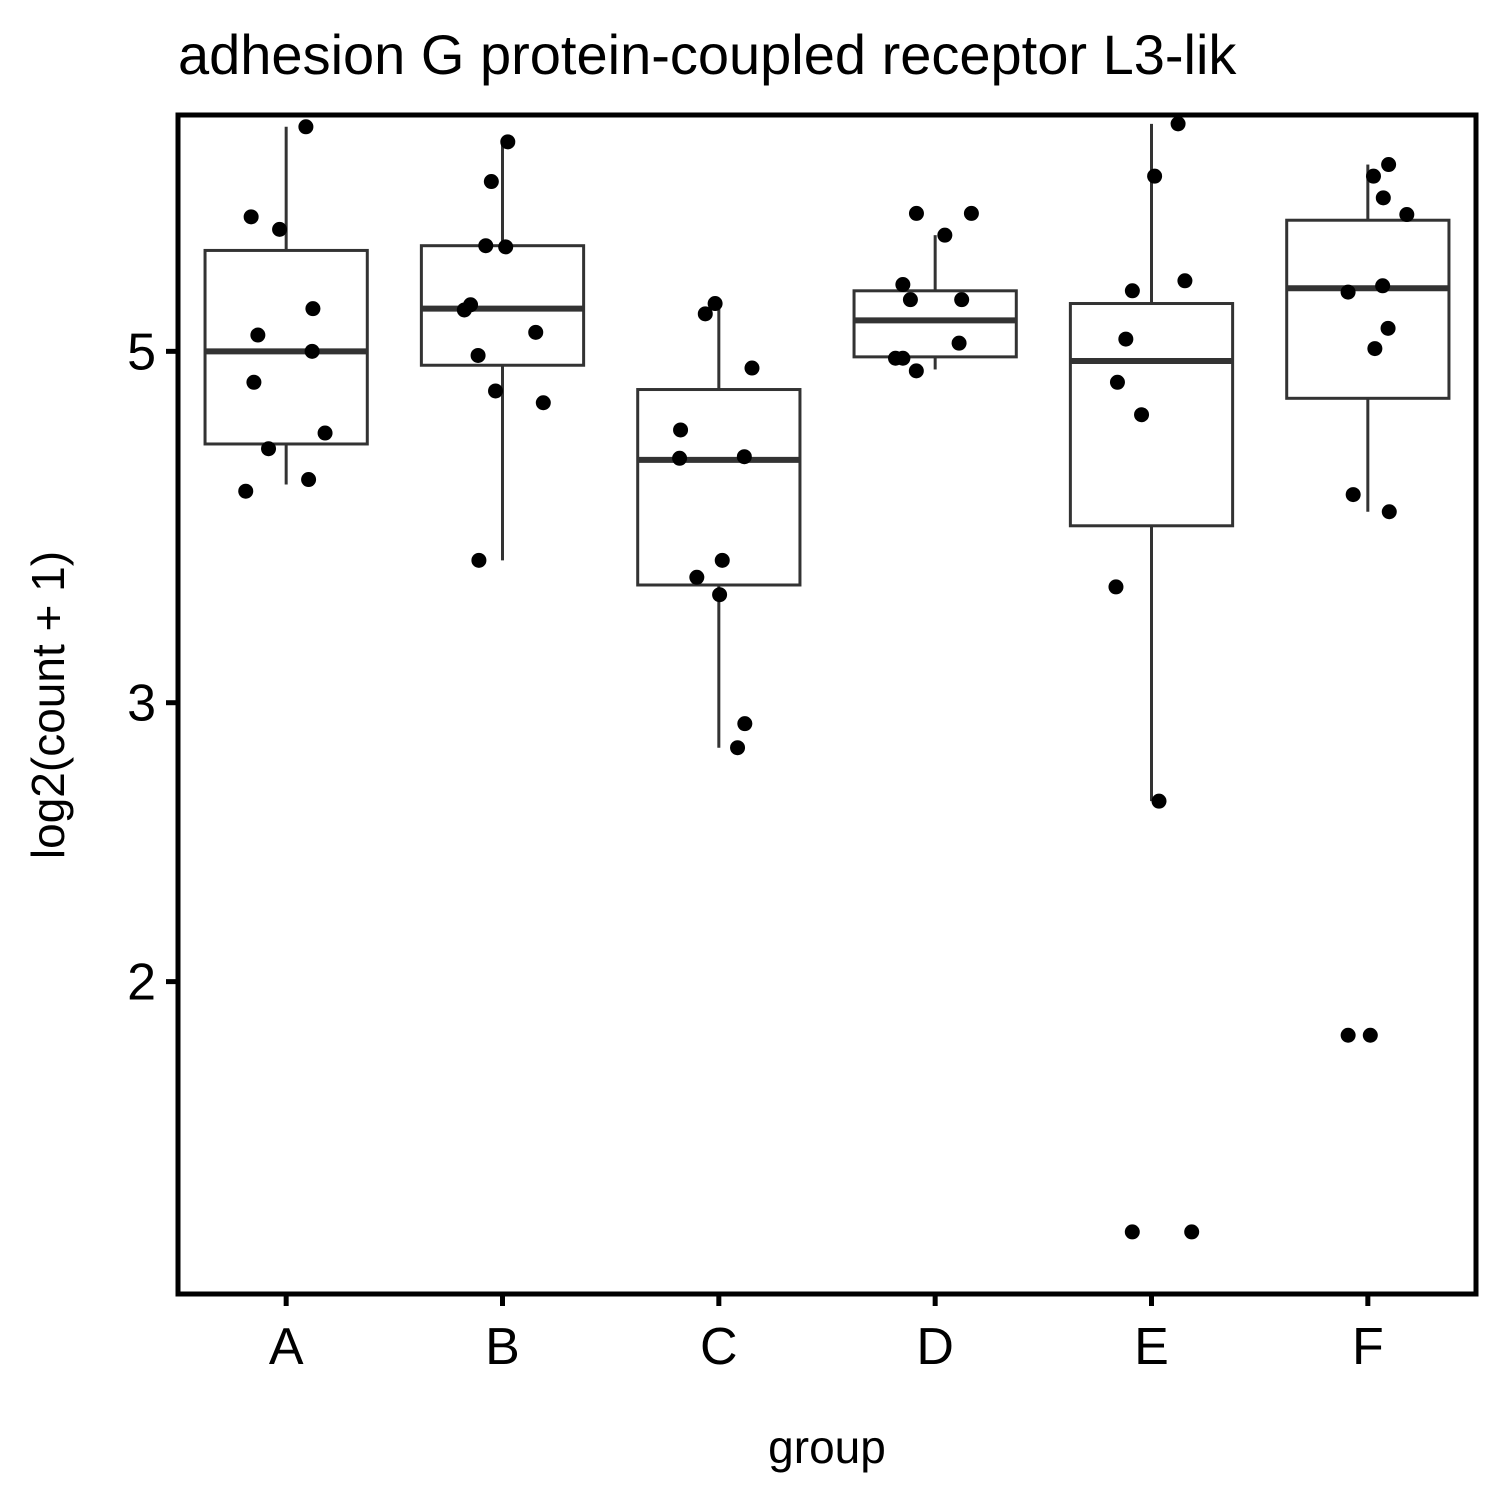 The width and height of the screenshot is (1500, 1500). What do you see at coordinates (935, 1347) in the screenshot?
I see `x-tick-label: D` at bounding box center [935, 1347].